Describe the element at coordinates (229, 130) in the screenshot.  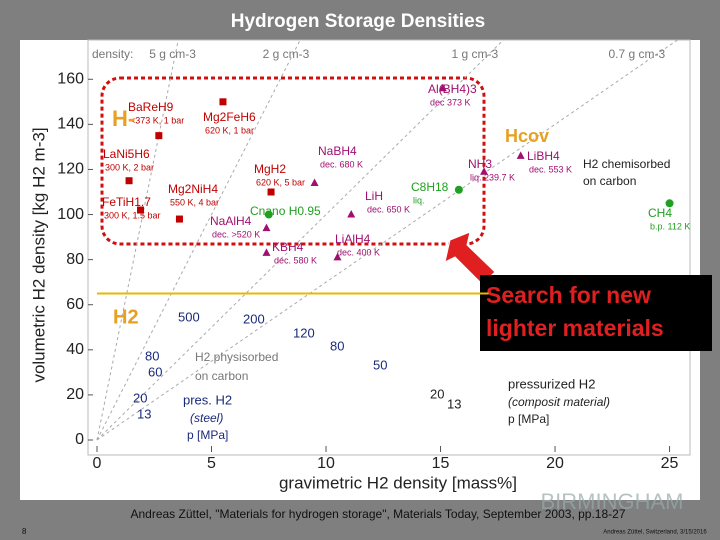
I see `point-note: 620 K, 1 bar` at that location.